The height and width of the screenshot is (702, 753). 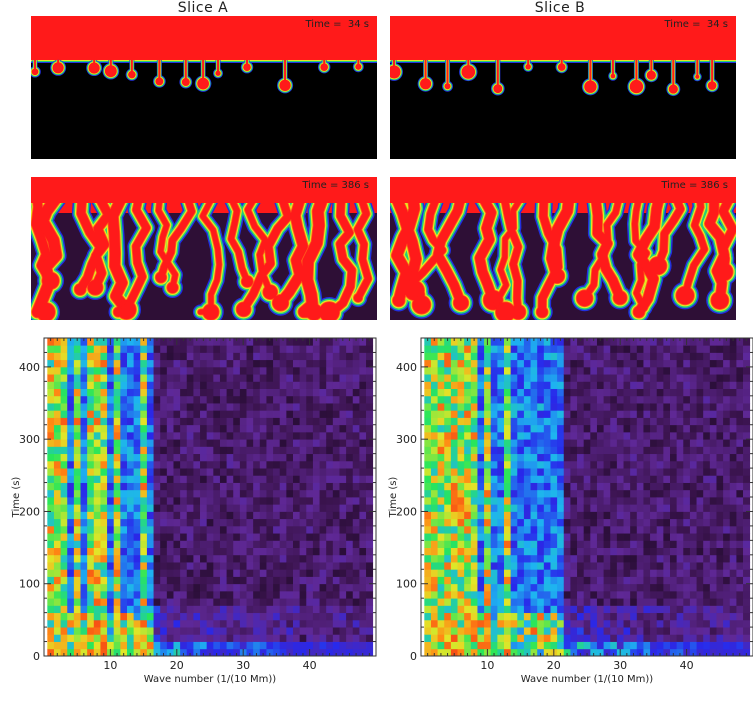 I want to click on snapshot-a-late-image, so click(x=204, y=248).